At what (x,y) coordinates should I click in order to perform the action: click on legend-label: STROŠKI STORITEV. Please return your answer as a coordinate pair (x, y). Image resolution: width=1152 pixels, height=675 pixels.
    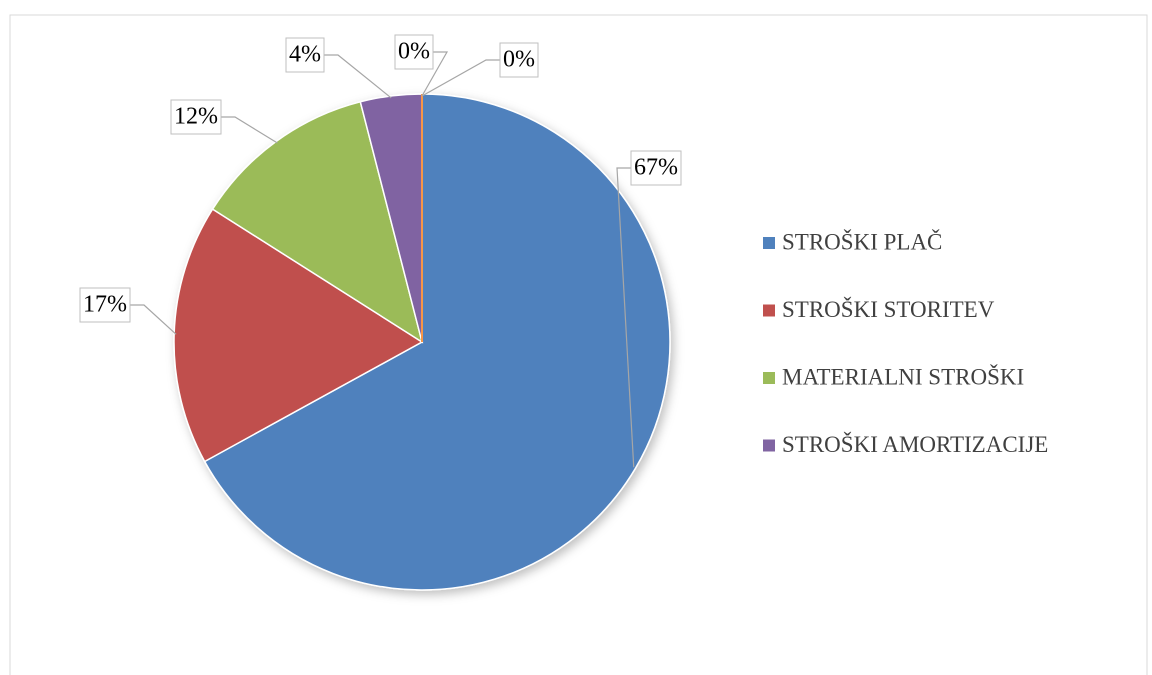
    Looking at the image, I should click on (888, 309).